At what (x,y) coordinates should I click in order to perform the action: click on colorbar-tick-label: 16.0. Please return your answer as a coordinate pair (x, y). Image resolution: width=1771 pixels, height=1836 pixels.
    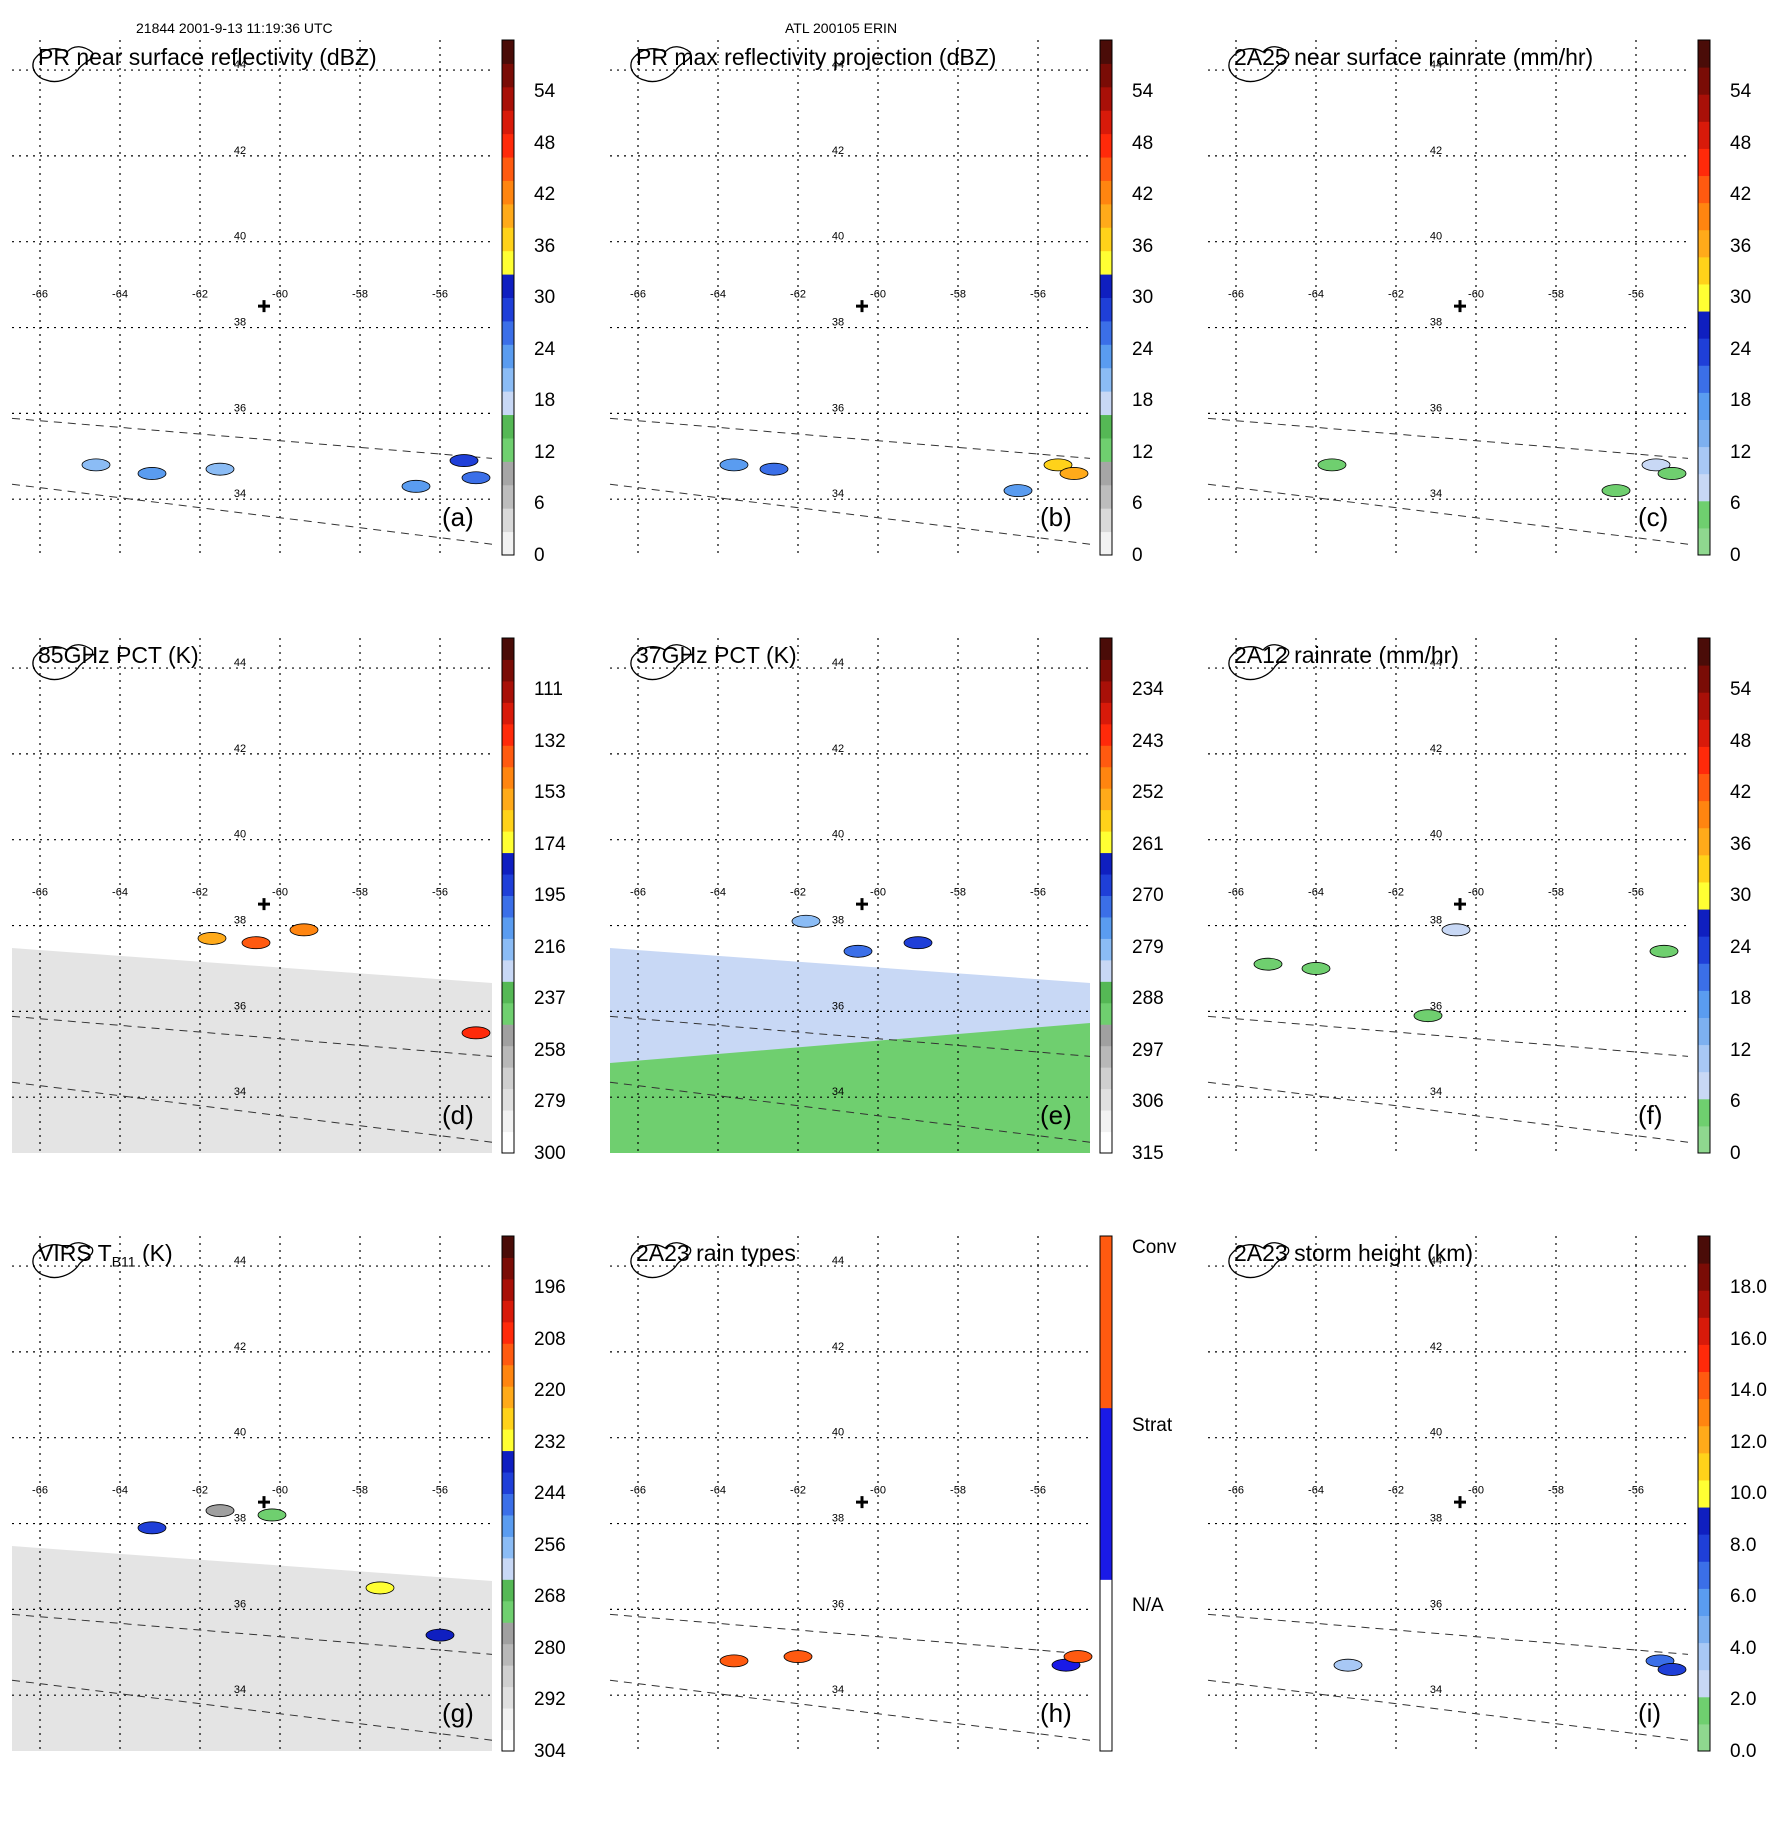
    Looking at the image, I should click on (1748, 1339).